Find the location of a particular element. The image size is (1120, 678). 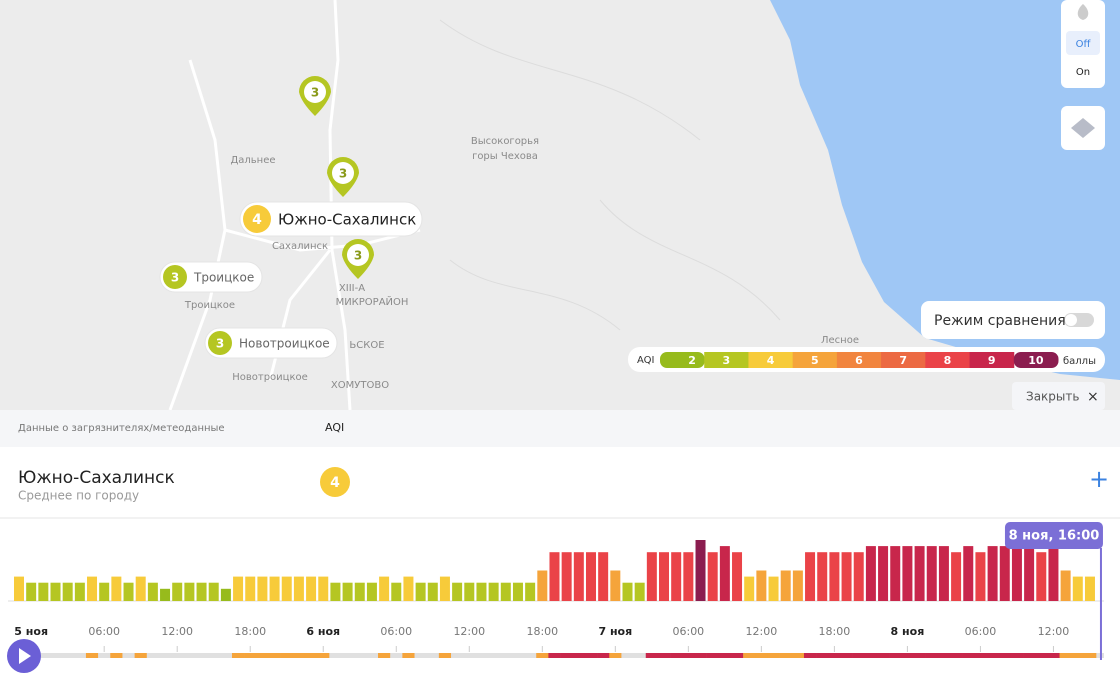

city-badge is located at coordinates (335, 482).